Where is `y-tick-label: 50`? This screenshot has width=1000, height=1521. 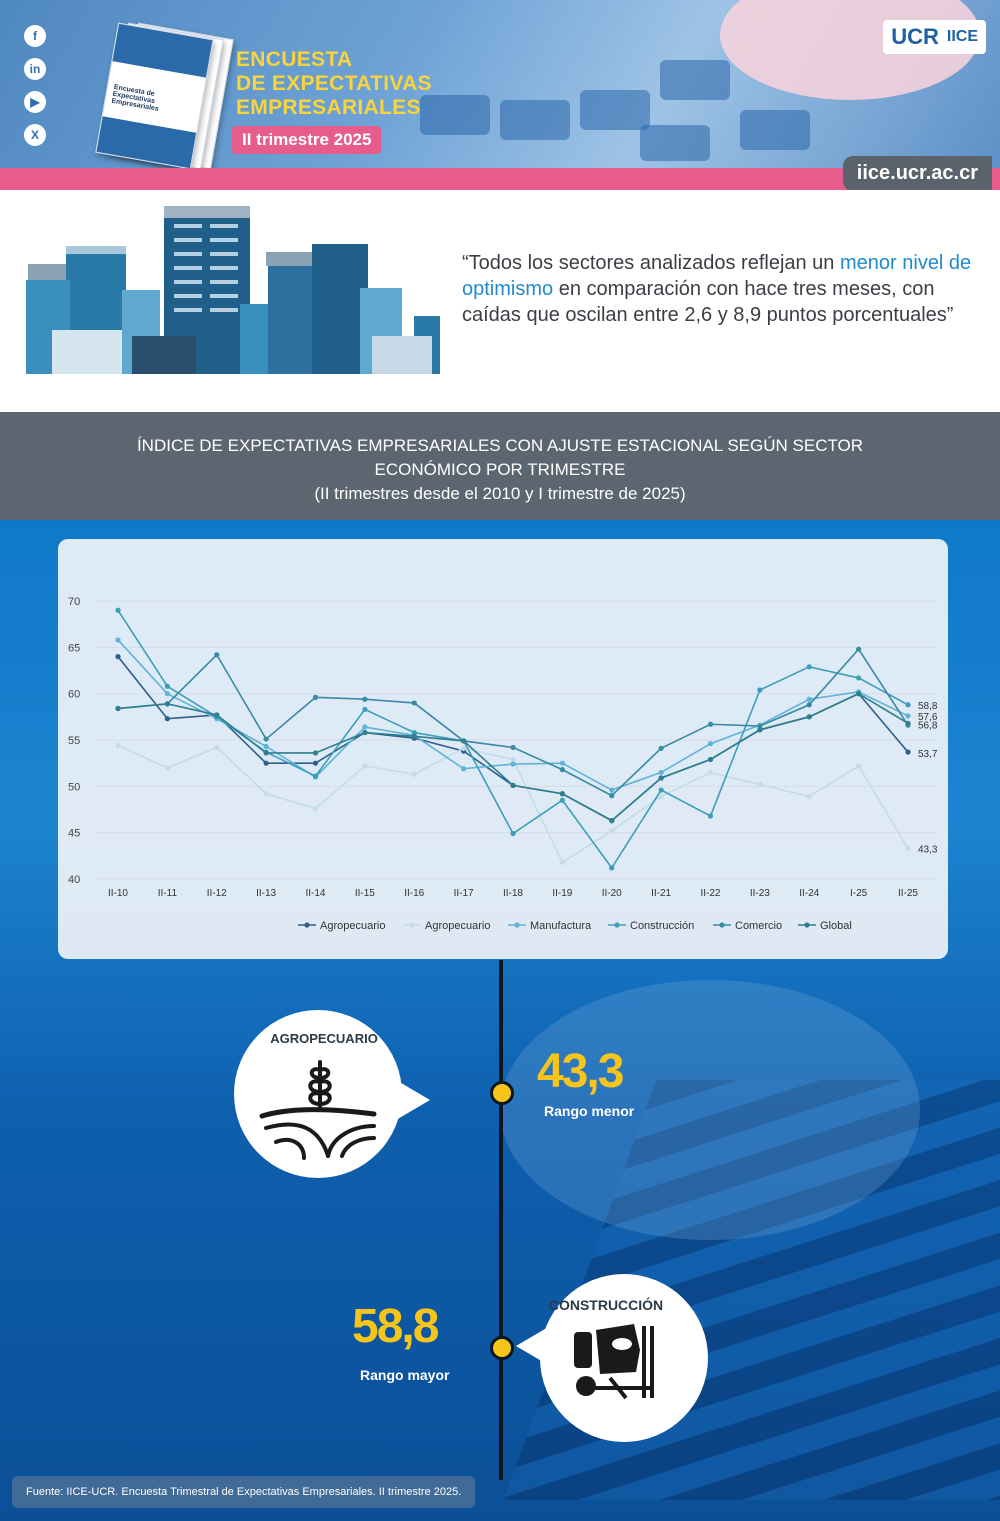 y-tick-label: 50 is located at coordinates (74, 787).